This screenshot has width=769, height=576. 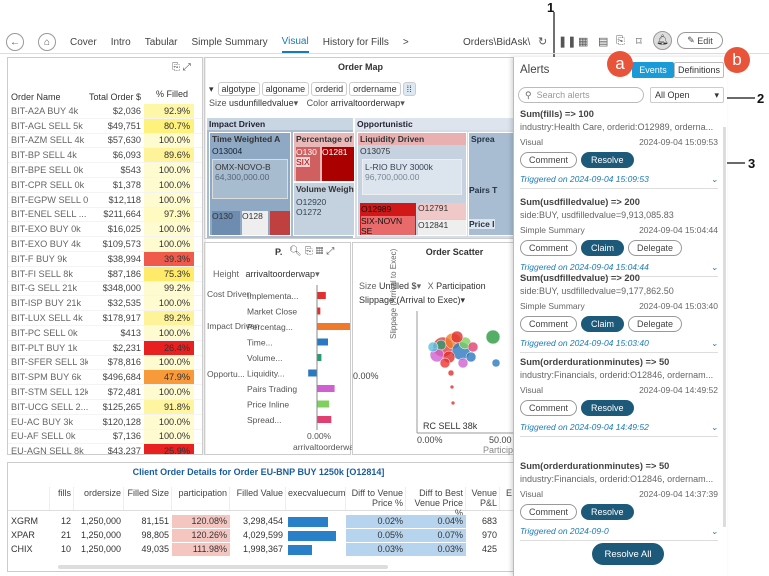 What do you see at coordinates (250, 179) in the screenshot?
I see `treemap-subcell: OMX-NOVO-B 64,300,000.00` at bounding box center [250, 179].